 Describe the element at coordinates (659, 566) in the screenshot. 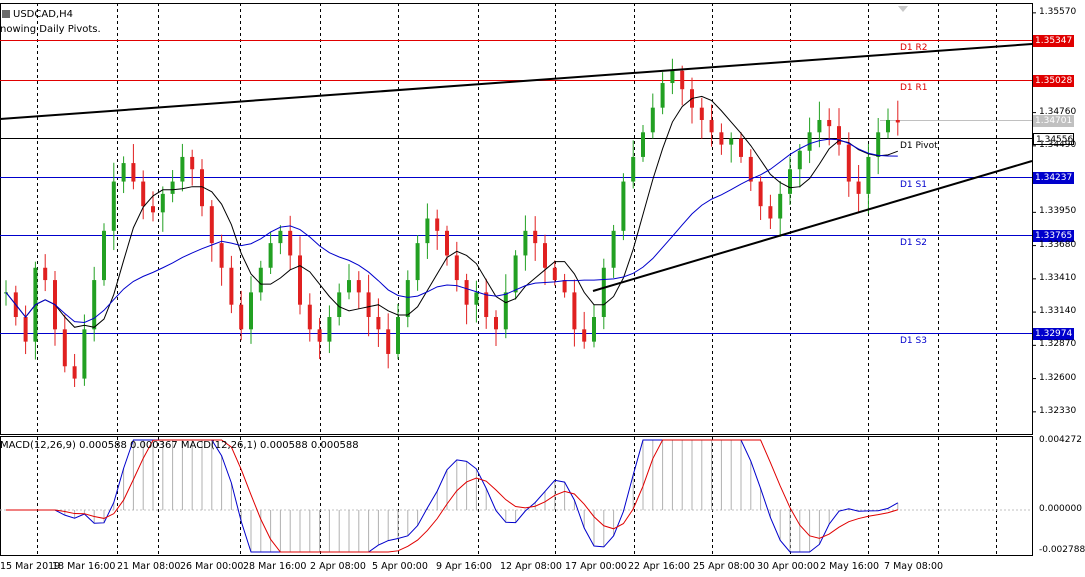

I see `time-axis-label: 22 Apr 16:00` at that location.